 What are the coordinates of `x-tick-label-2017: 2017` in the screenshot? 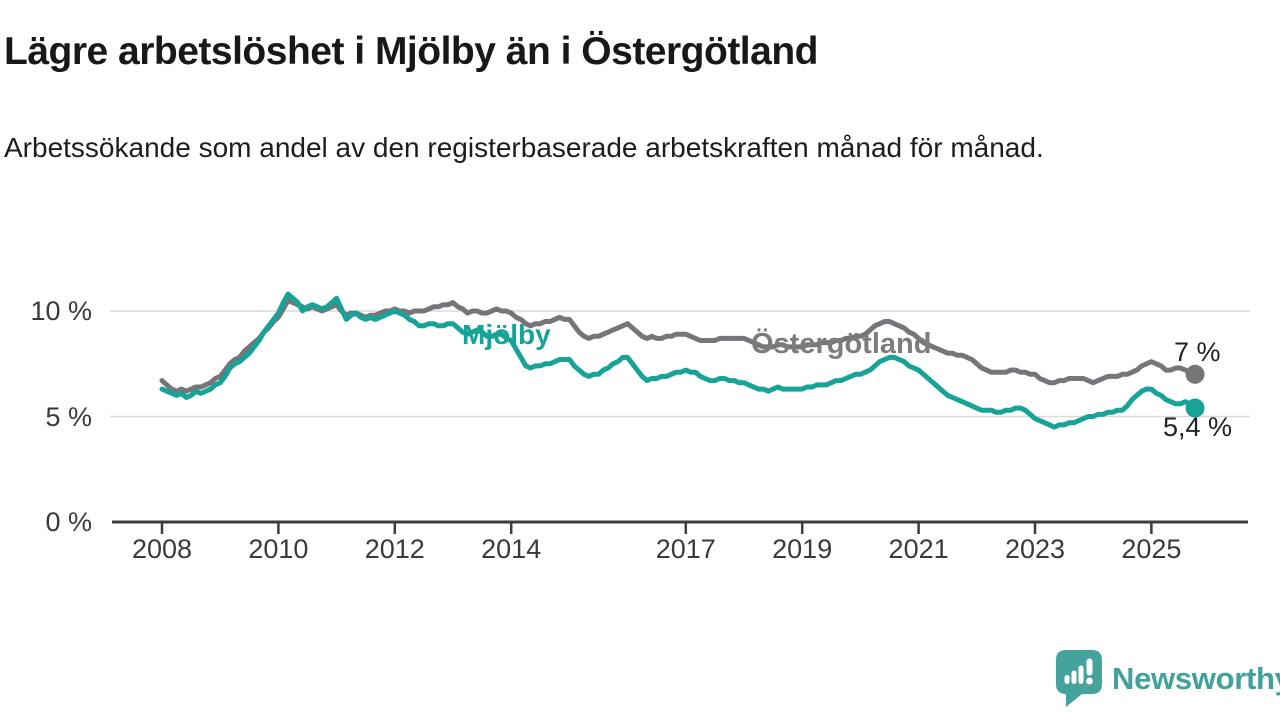 It's located at (685, 549).